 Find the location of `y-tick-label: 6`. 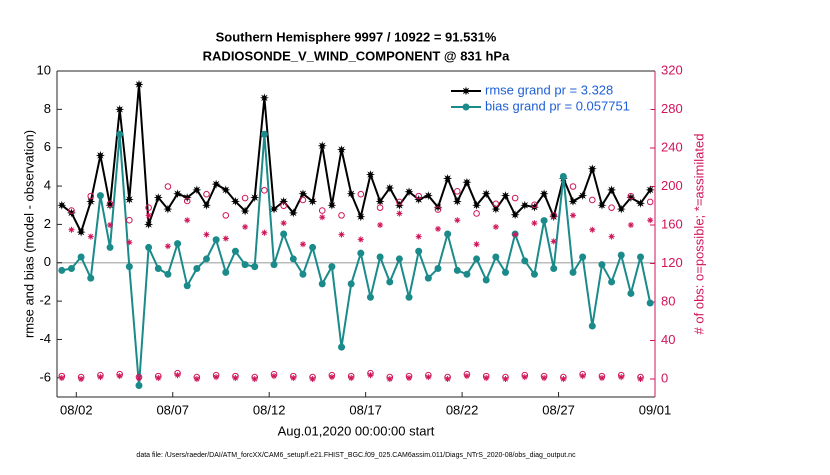

y-tick-label: 6 is located at coordinates (47, 146).